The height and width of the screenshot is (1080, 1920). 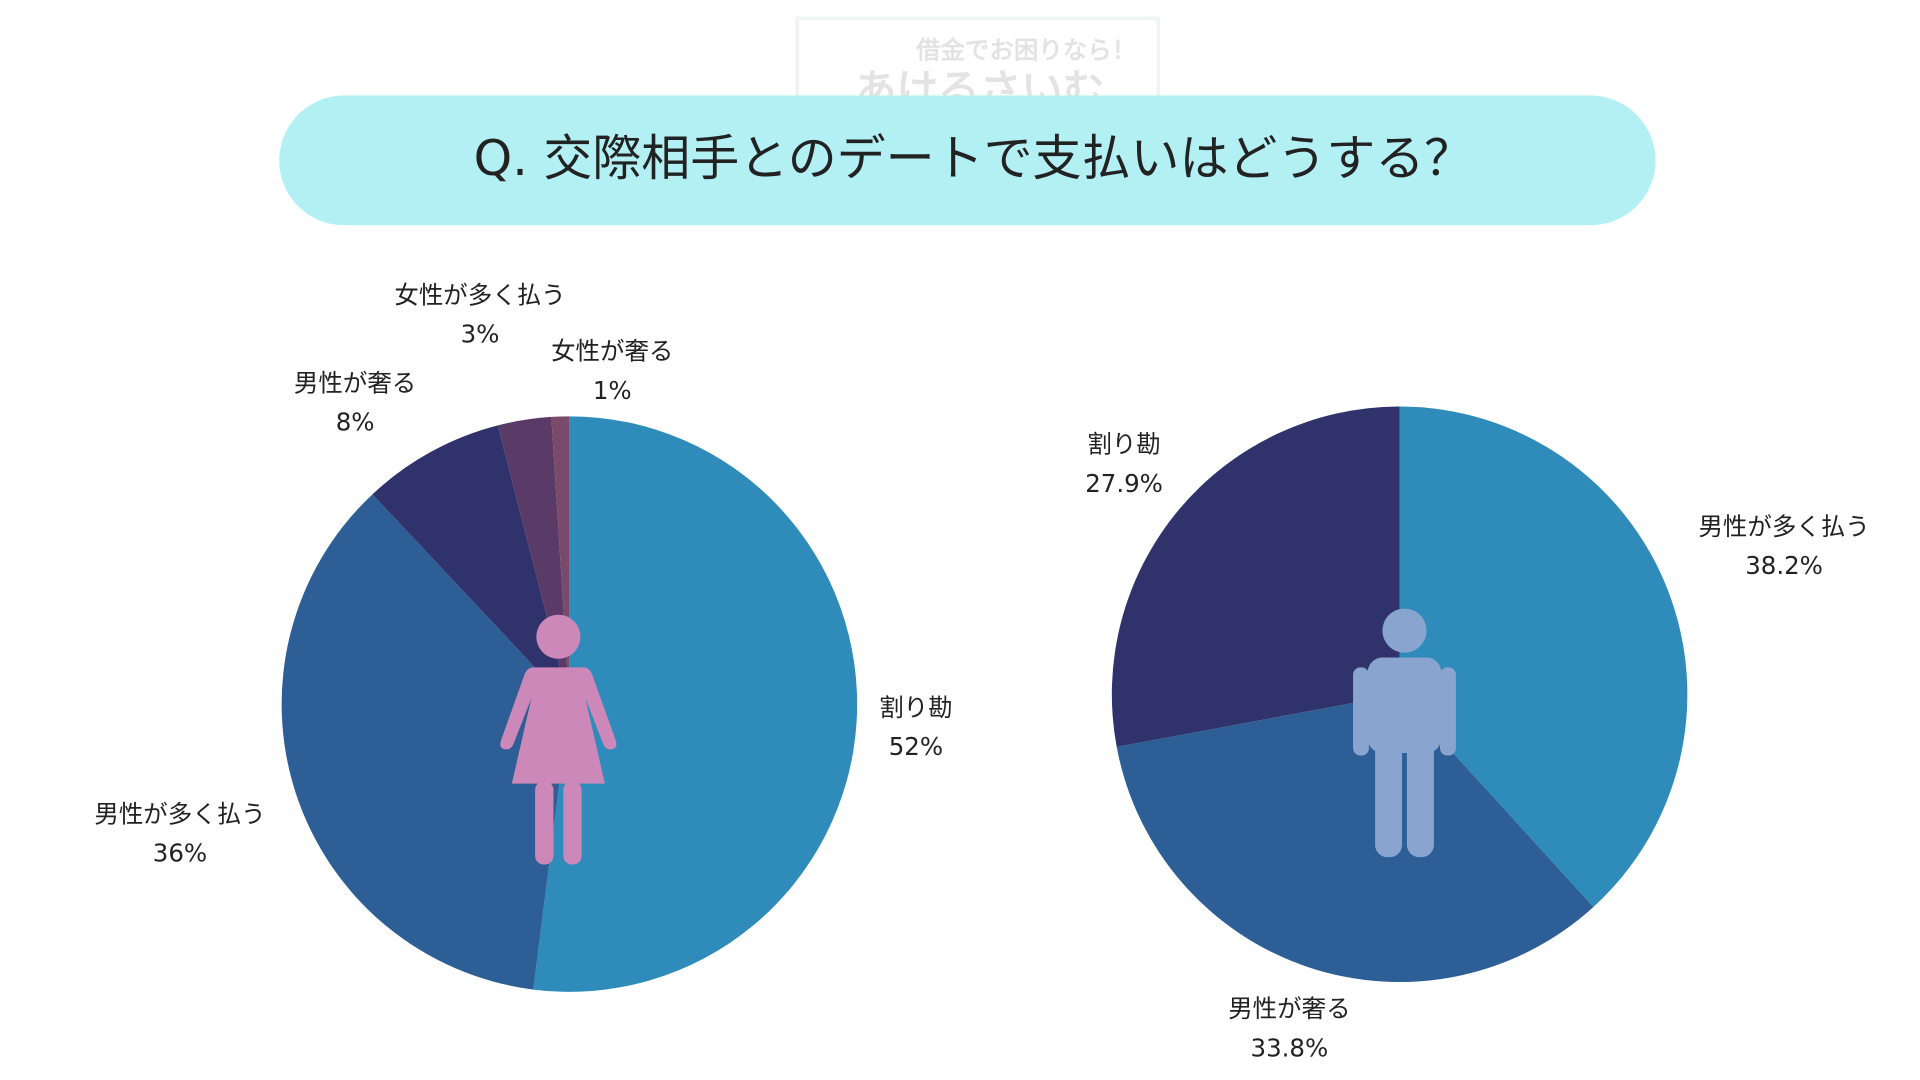 I want to click on slice-label: 女性が奢る, so click(x=612, y=351).